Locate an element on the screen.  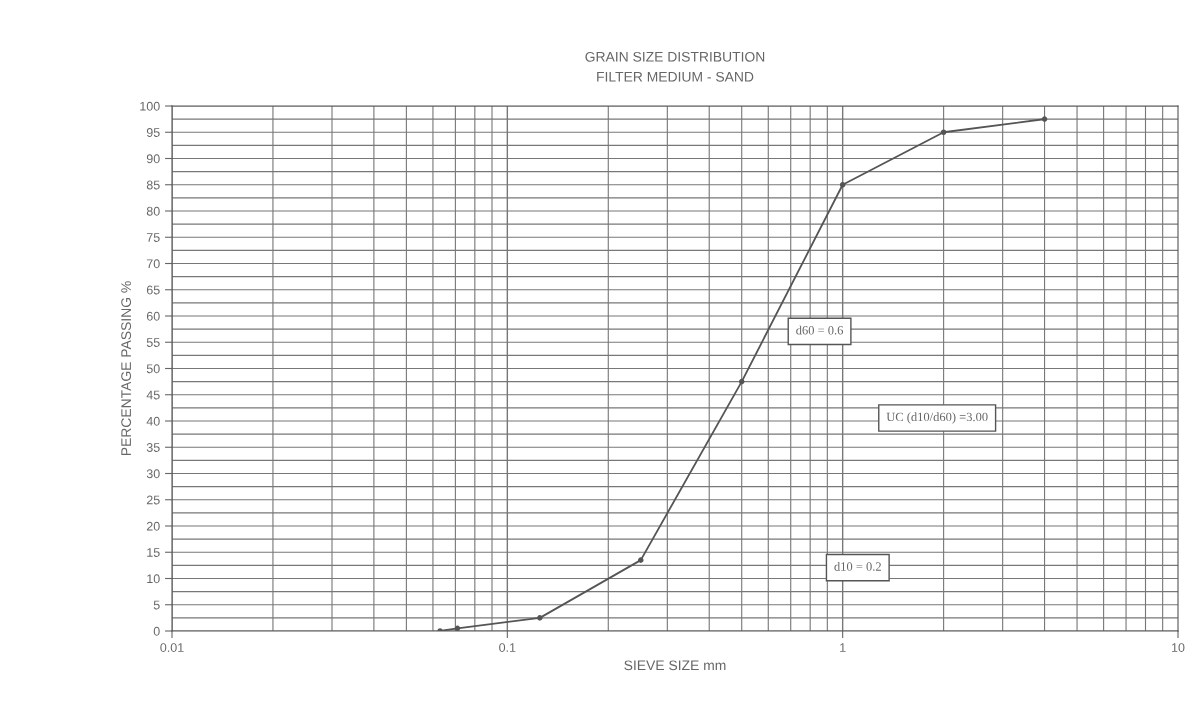
x-tick-label: 10 is located at coordinates (1178, 647).